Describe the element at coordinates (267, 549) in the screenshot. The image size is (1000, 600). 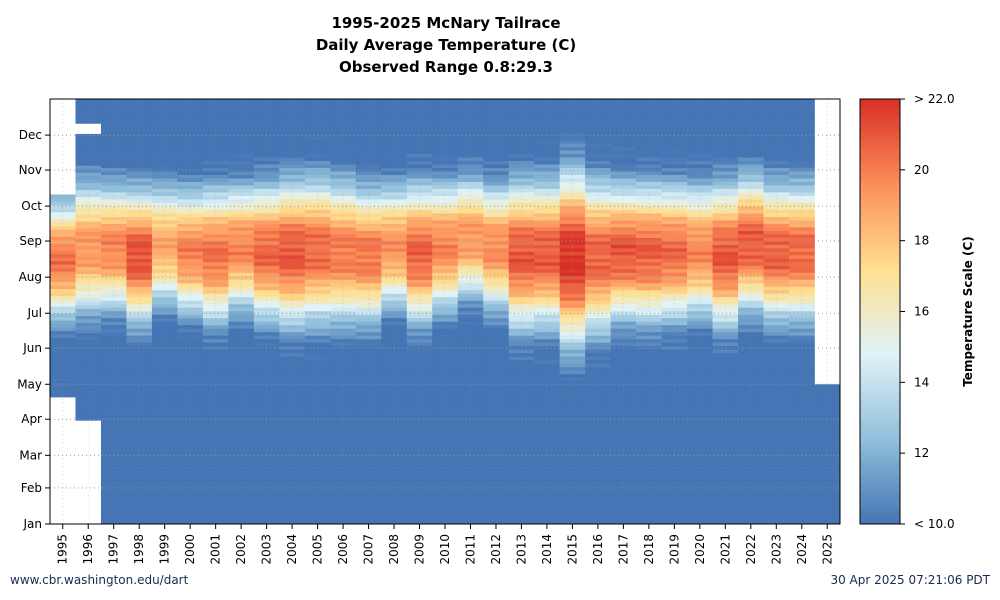
I see `x-tick-label: 2003` at that location.